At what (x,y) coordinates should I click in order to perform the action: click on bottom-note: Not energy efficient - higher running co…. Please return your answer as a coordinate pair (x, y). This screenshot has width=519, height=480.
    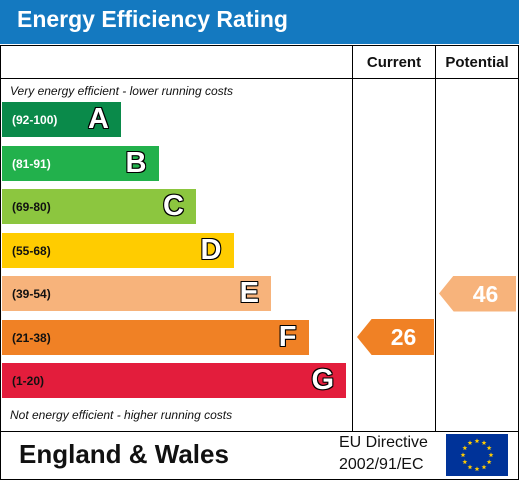
    Looking at the image, I should click on (121, 415).